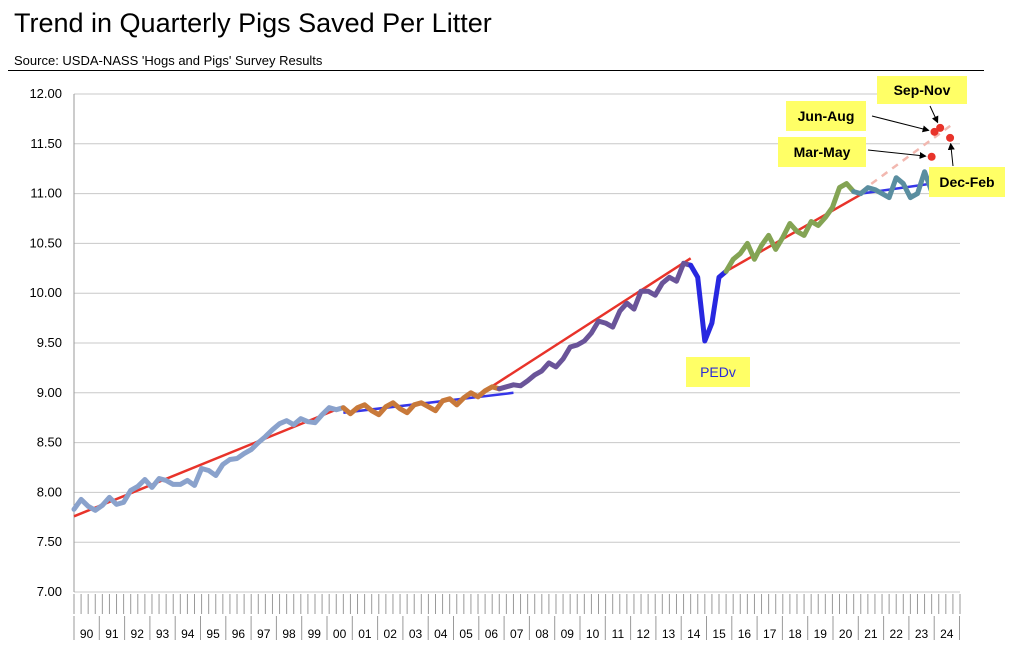 The image size is (1024, 668). I want to click on x-tick-label: 07, so click(517, 634).